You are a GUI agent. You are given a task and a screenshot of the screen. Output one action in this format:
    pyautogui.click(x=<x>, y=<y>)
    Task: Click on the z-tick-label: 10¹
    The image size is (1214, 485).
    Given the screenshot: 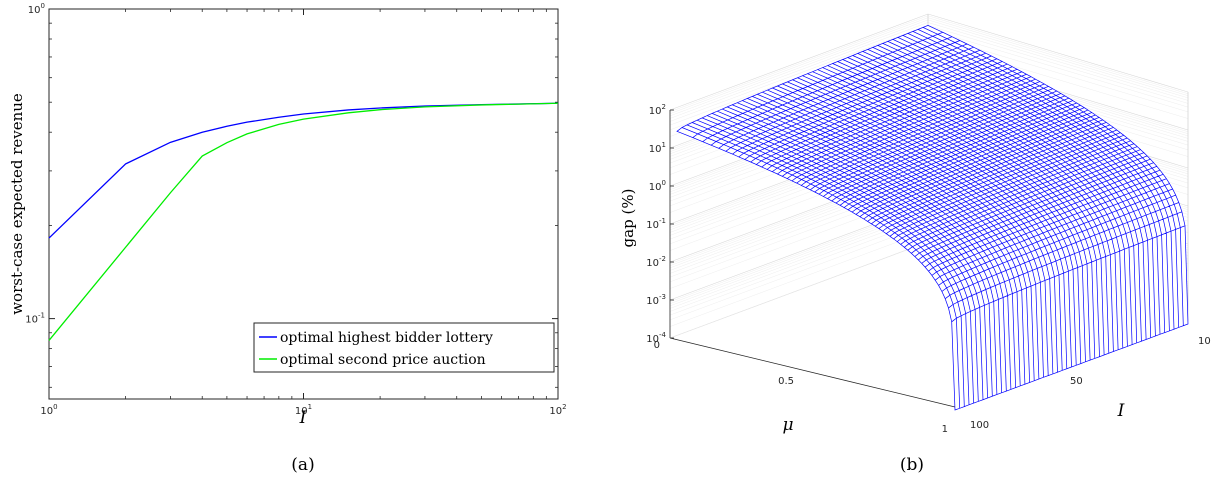 What is the action you would take?
    pyautogui.click(x=657, y=148)
    